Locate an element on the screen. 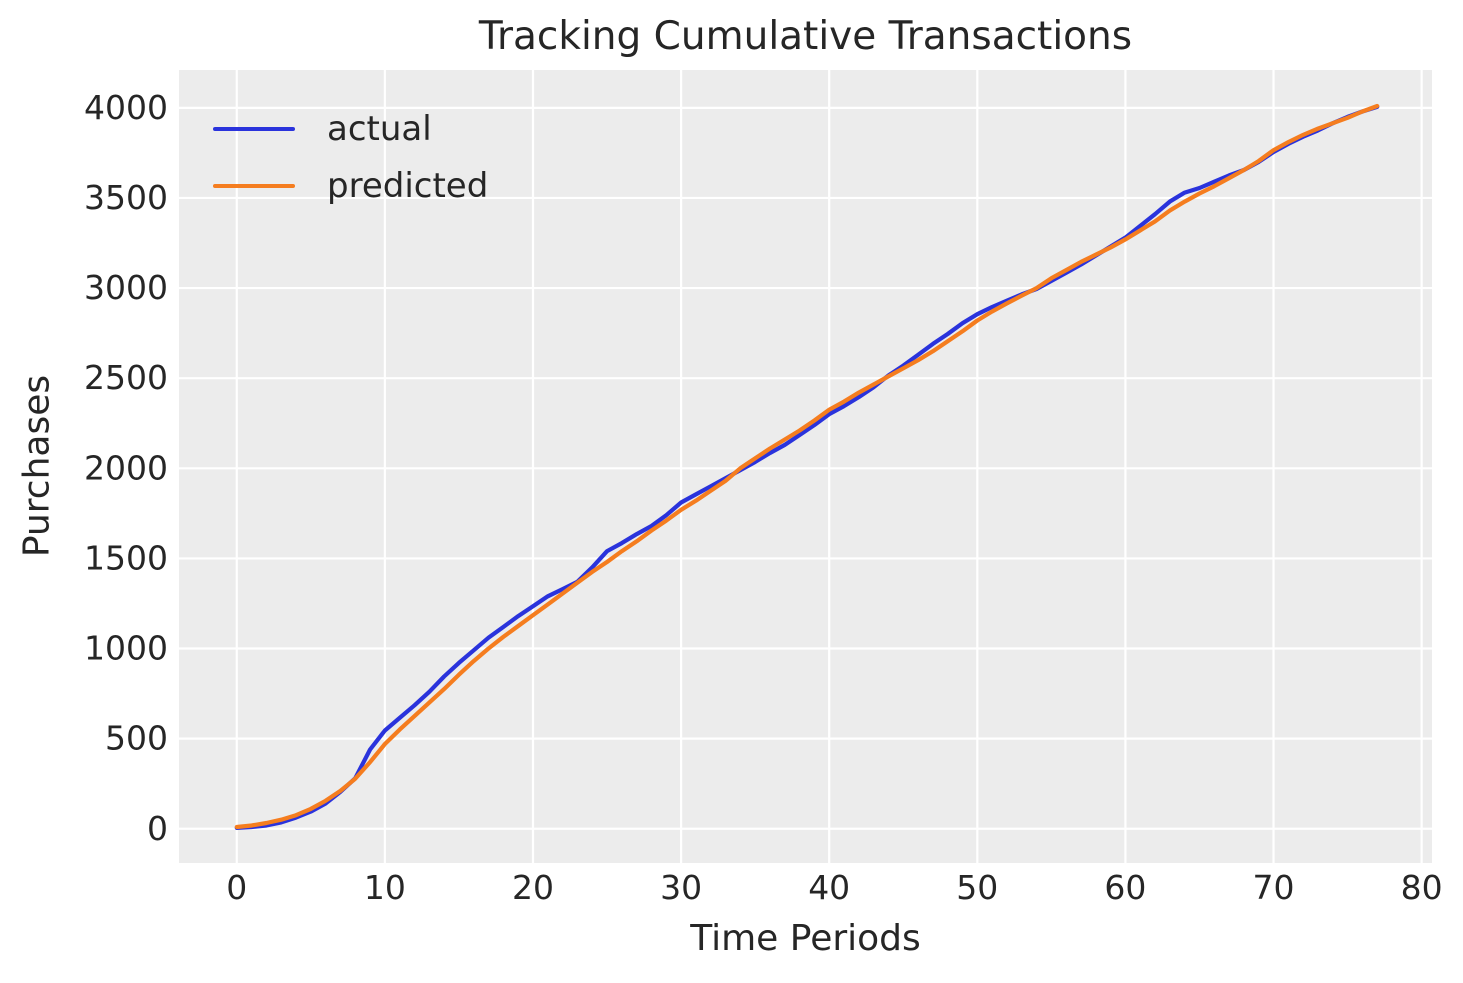  x-tick-label: 70 is located at coordinates (1274, 887).